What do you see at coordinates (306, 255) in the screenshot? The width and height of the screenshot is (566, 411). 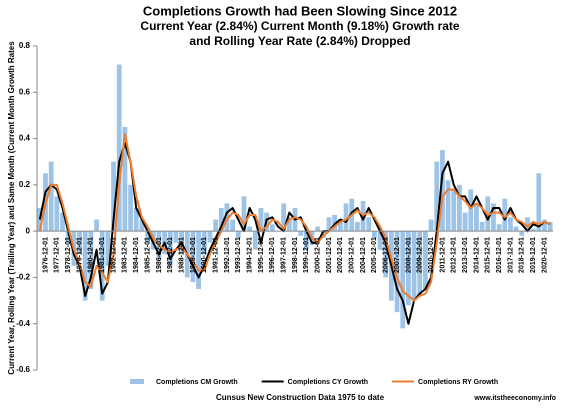 I see `x-tick-label: 1999-12-01` at bounding box center [306, 255].